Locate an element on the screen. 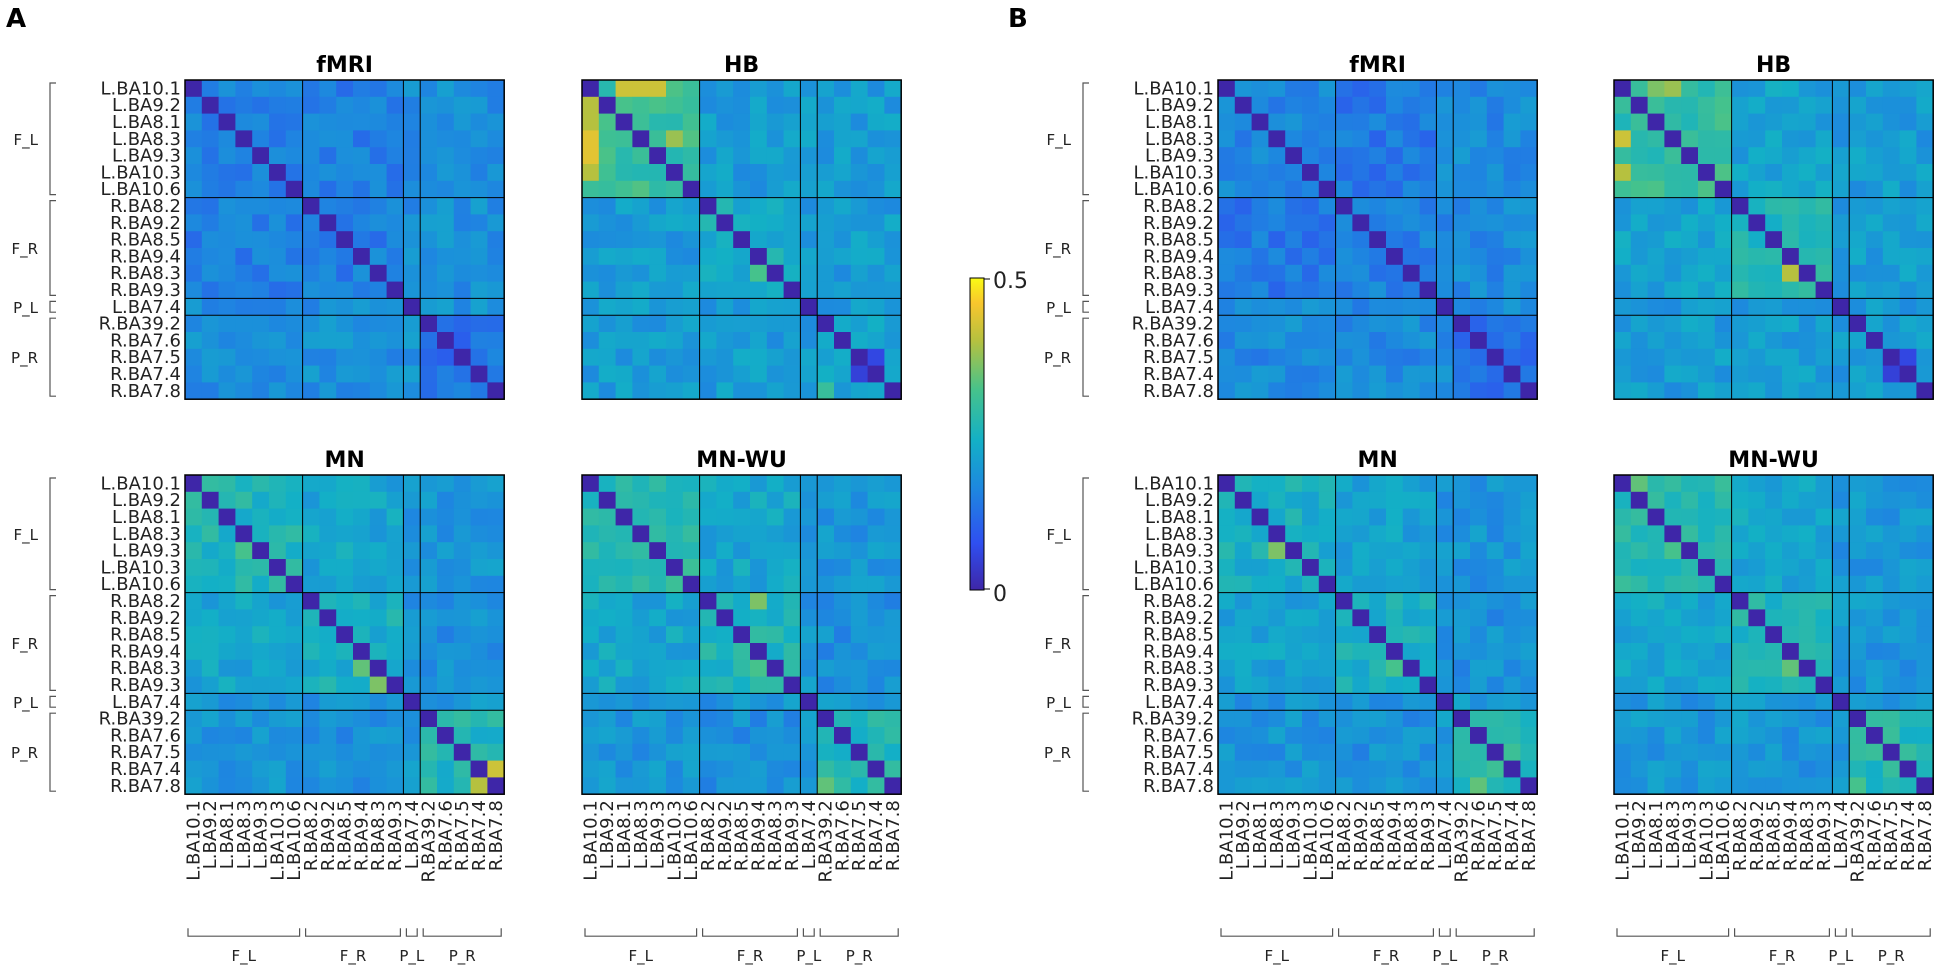  column-label: R.BA8.5 is located at coordinates (345, 835).